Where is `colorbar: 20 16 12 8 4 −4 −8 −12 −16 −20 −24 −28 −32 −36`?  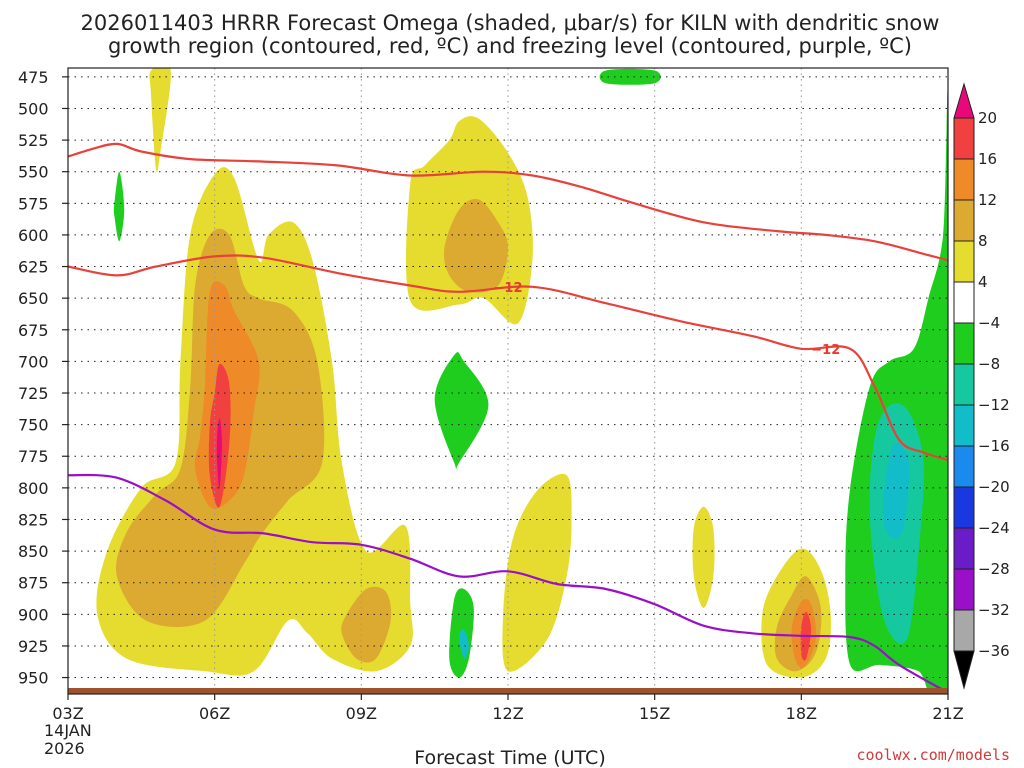 colorbar: 20 16 12 8 4 −4 −8 −12 −16 −20 −24 −28 −32 −36 is located at coordinates (981, 386).